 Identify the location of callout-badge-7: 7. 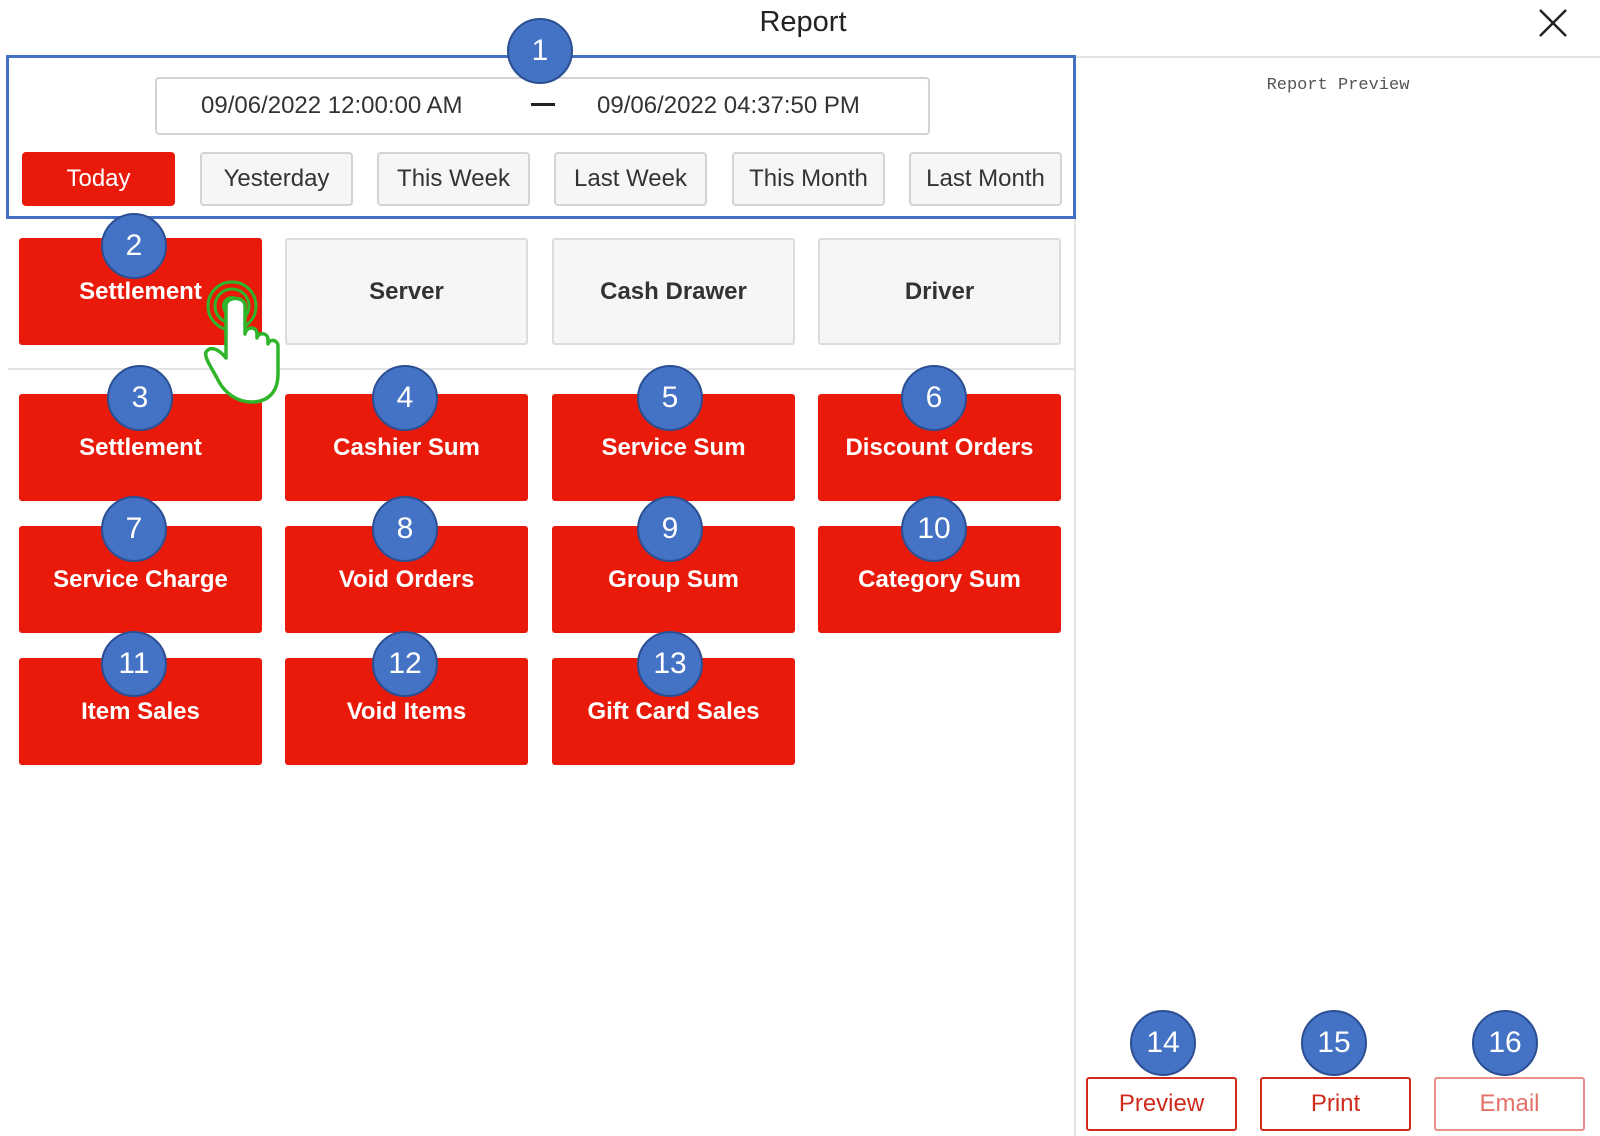
(134, 529).